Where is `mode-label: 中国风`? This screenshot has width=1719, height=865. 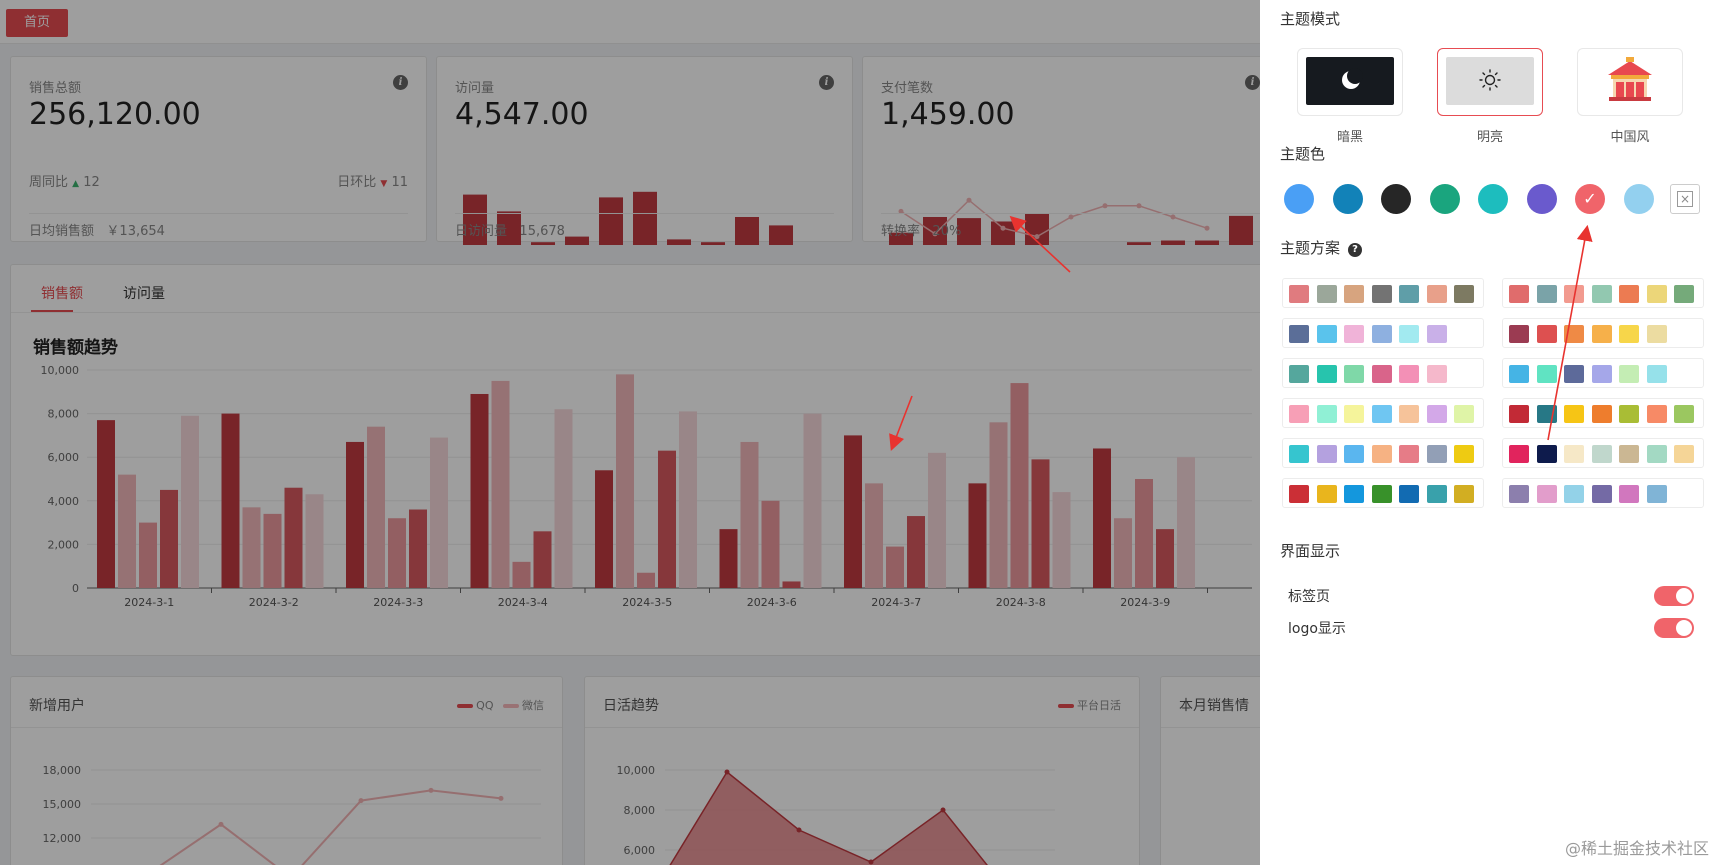 mode-label: 中国风 is located at coordinates (1630, 137).